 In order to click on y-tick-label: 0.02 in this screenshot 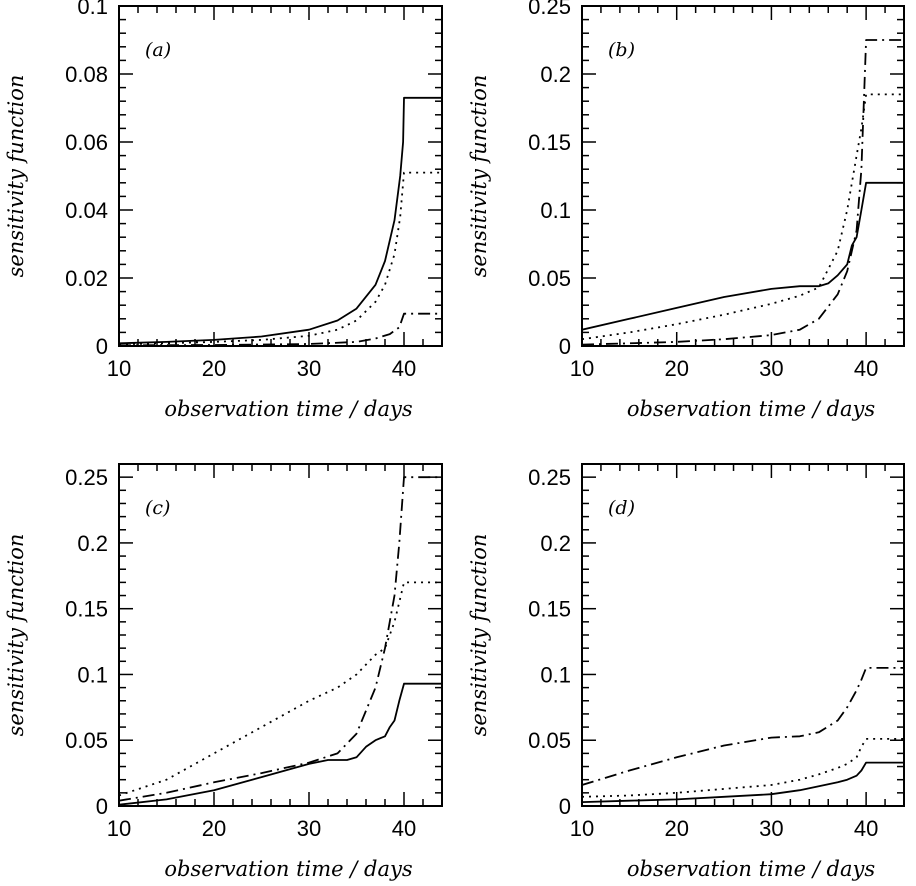, I will do `click(86, 278)`.